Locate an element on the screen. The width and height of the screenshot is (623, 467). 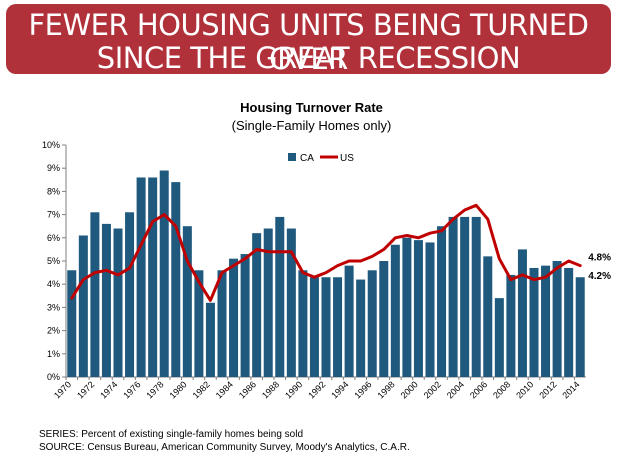
legend-us-label: US is located at coordinates (347, 158).